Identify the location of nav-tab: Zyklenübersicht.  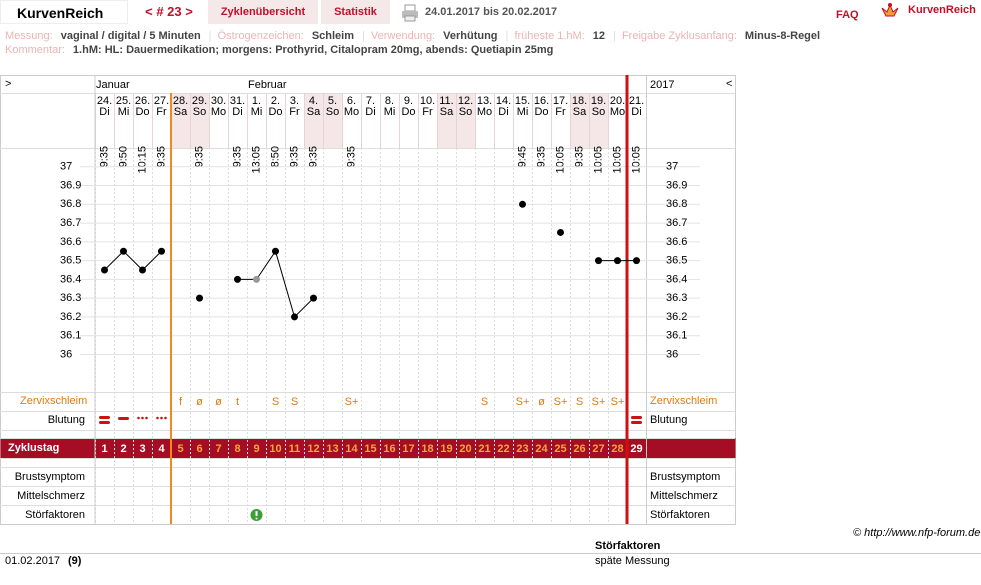
(263, 12).